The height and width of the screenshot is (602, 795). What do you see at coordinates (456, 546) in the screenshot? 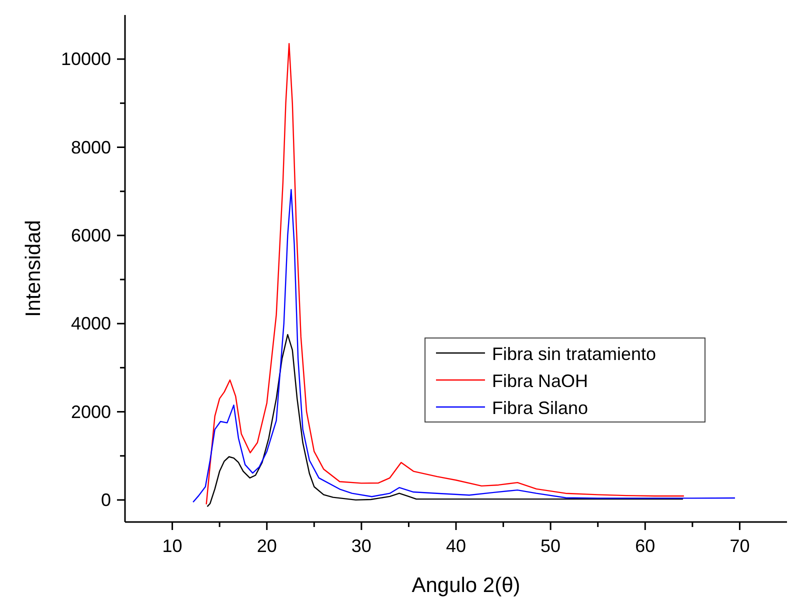
I see `x-tick-label: 40` at bounding box center [456, 546].